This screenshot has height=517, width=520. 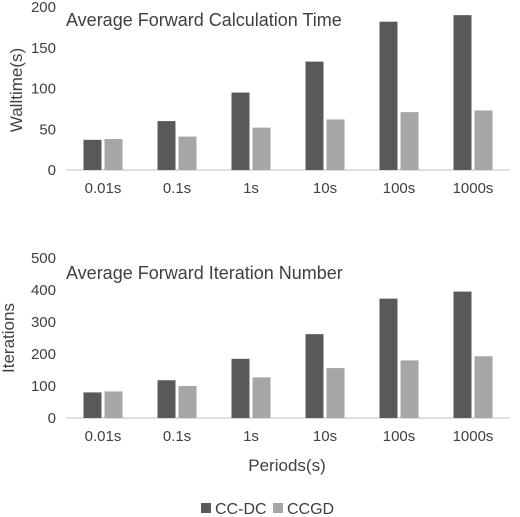 I want to click on legend-swatch-cc-dc, so click(x=206, y=508).